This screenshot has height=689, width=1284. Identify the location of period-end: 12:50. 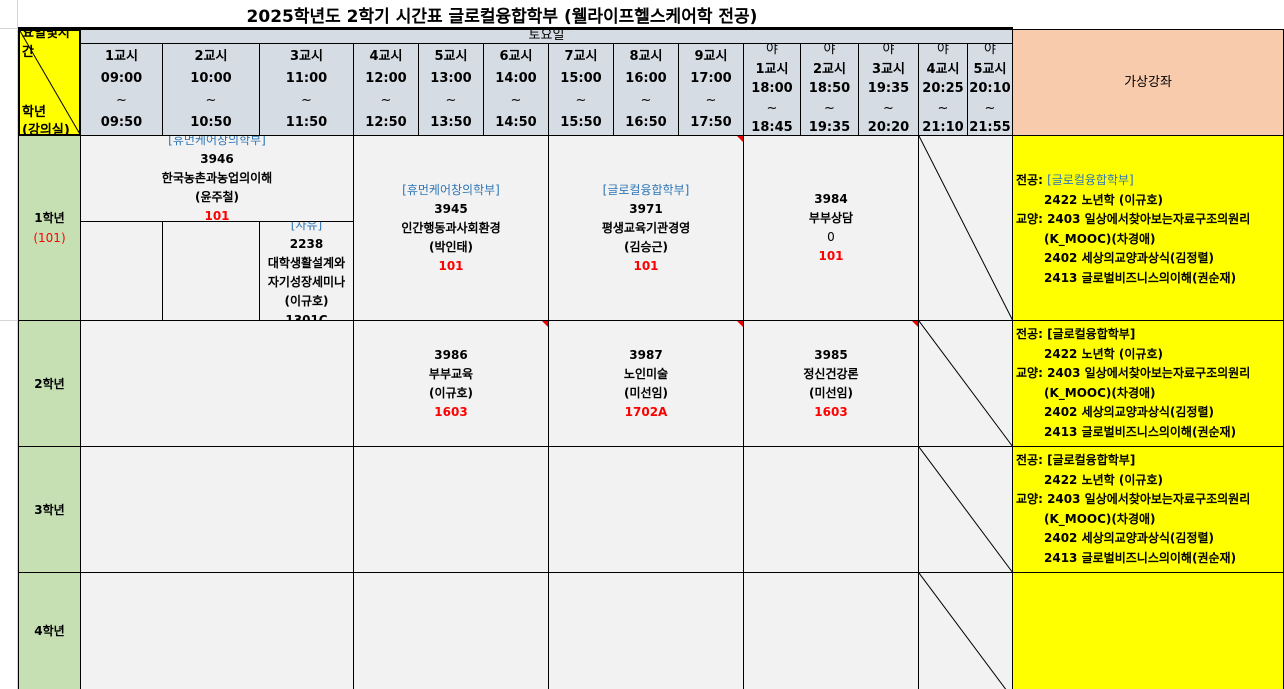
(386, 122).